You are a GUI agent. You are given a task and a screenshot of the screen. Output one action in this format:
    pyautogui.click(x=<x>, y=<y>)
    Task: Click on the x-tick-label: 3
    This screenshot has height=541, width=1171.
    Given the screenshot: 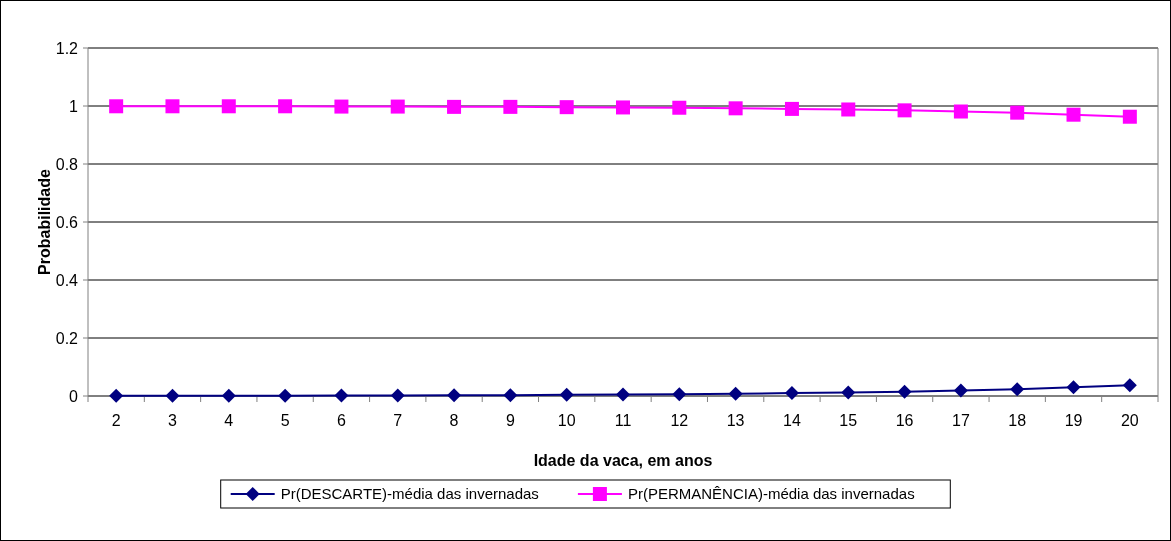 What is the action you would take?
    pyautogui.click(x=173, y=420)
    